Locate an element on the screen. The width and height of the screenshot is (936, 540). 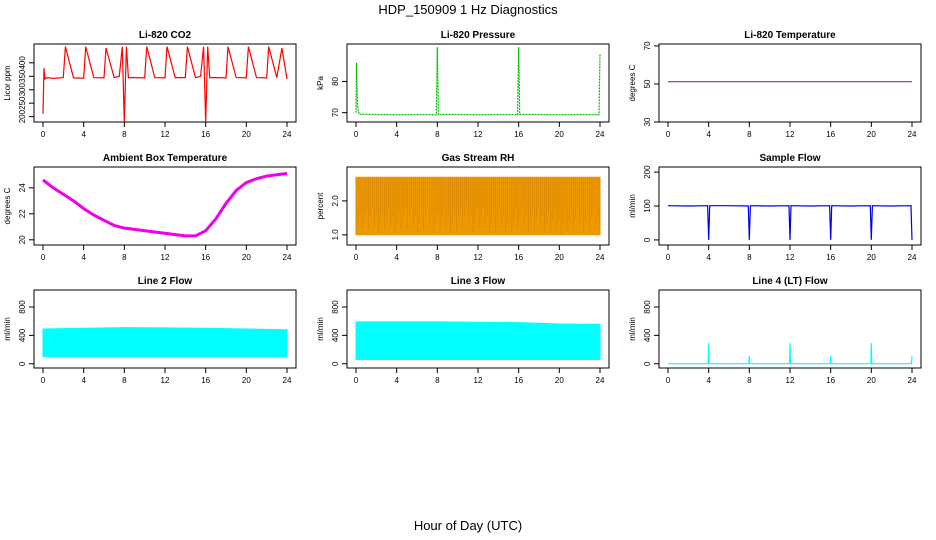
panel-9: Line 4 (LT) Flow 0 4 8 12 16 20 24 0 400 800 ml/min is located at coordinates (775, 330).